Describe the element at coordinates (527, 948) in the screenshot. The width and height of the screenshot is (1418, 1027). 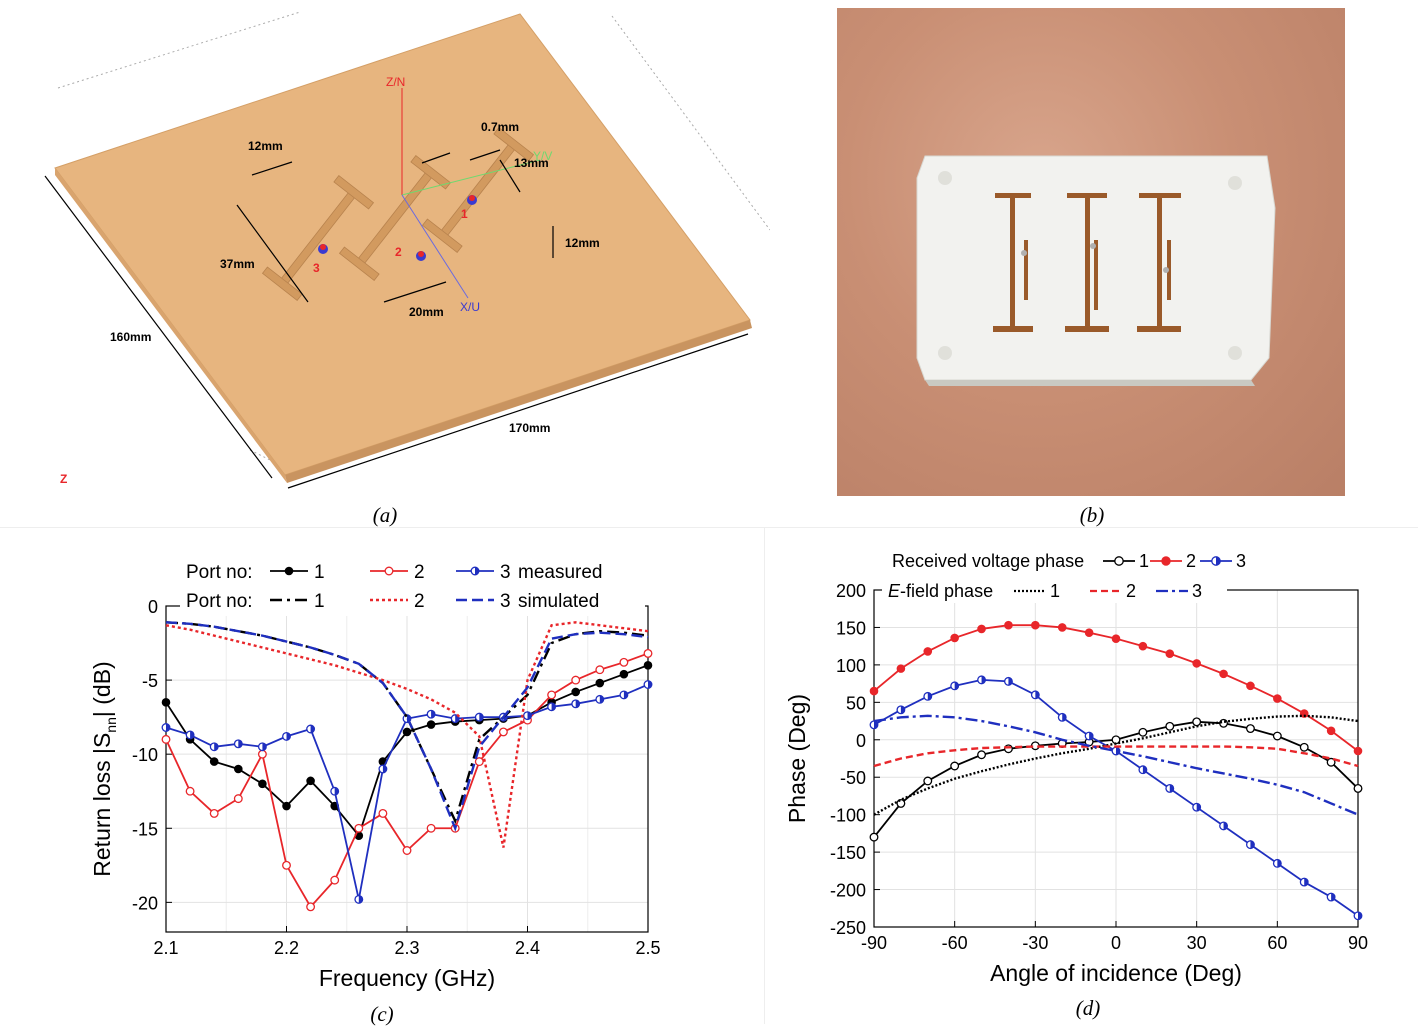
I see `x-tick-label: 2.4` at that location.